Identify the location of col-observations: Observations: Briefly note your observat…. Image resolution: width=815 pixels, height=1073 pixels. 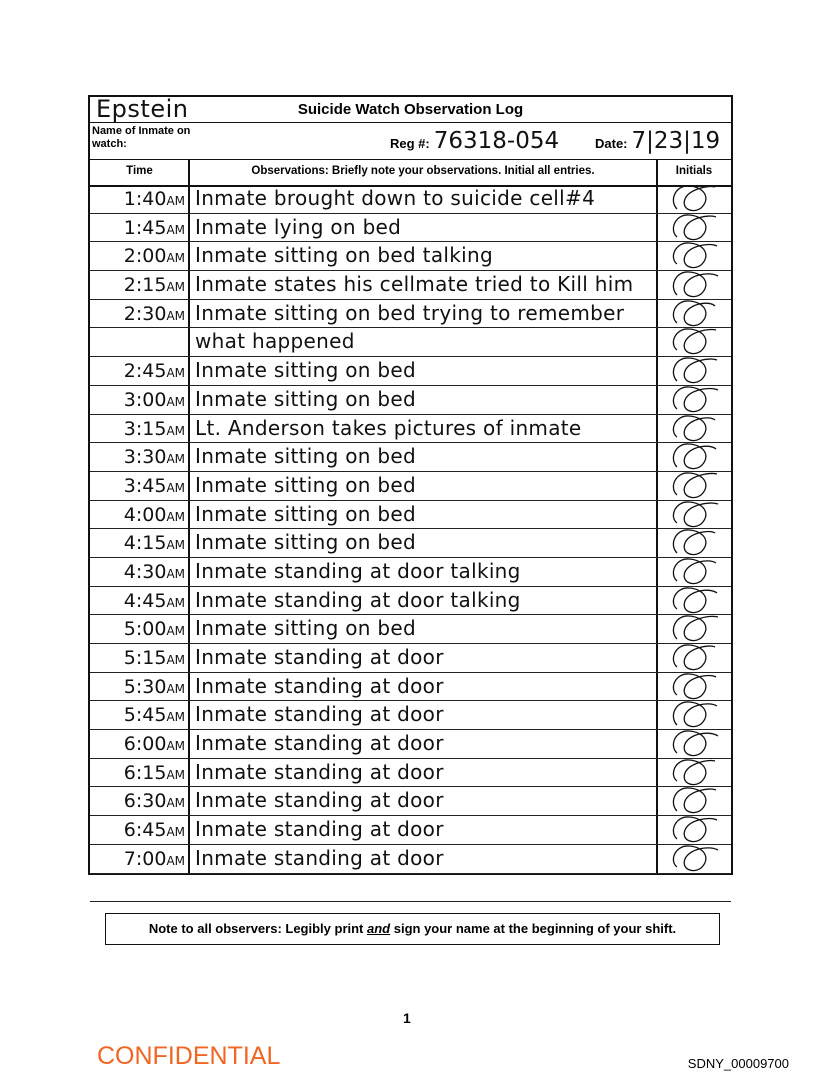
(423, 171).